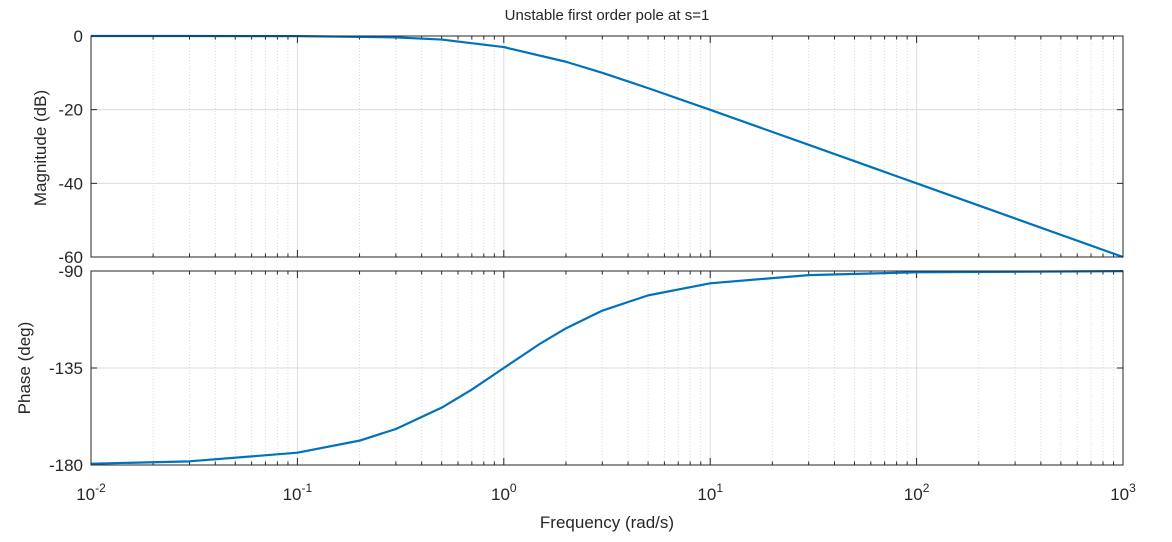 The width and height of the screenshot is (1172, 542). I want to click on x-tick-label: 10⁻², so click(91, 492).